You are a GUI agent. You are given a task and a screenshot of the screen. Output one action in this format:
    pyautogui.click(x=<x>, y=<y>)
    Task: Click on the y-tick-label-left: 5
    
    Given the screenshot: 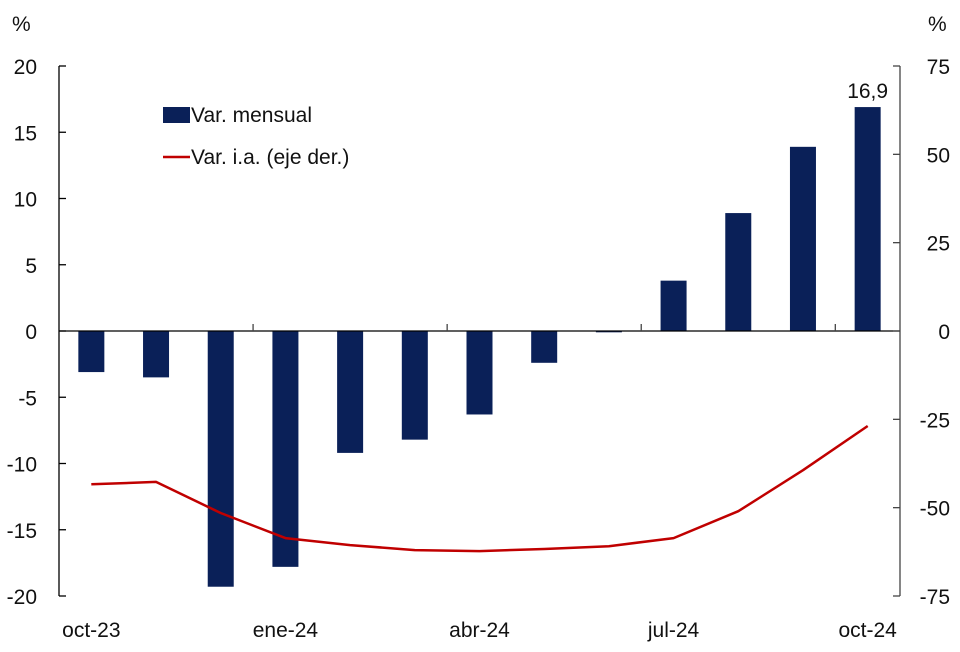 What is the action you would take?
    pyautogui.click(x=31, y=266)
    